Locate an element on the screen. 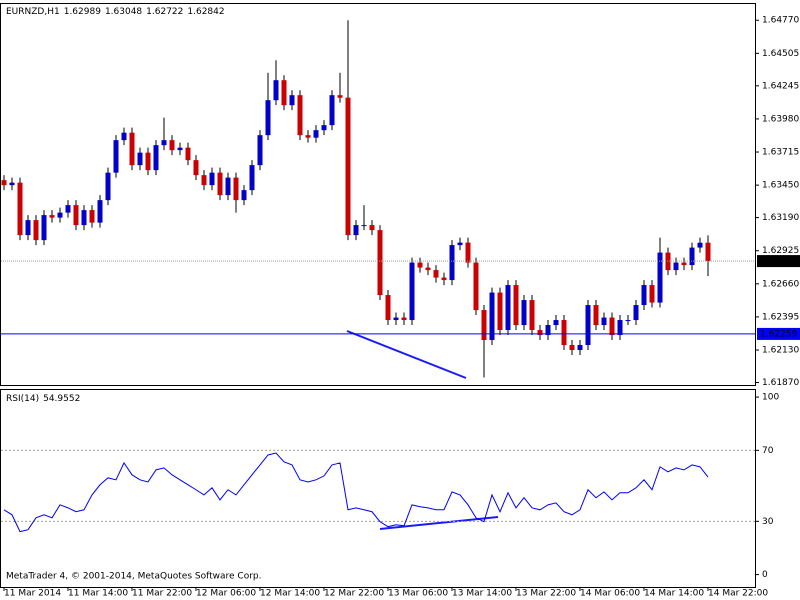  x-tick-label: 12 Mar 22:00 is located at coordinates (354, 594).